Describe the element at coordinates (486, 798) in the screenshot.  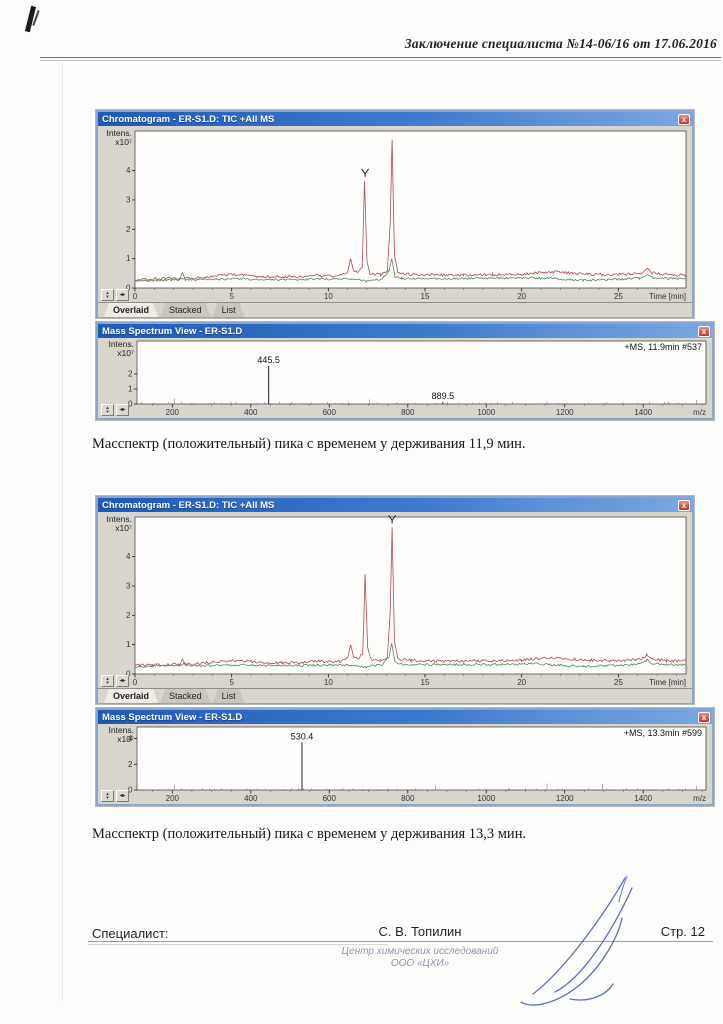
I see `svg-text: 1000` at that location.